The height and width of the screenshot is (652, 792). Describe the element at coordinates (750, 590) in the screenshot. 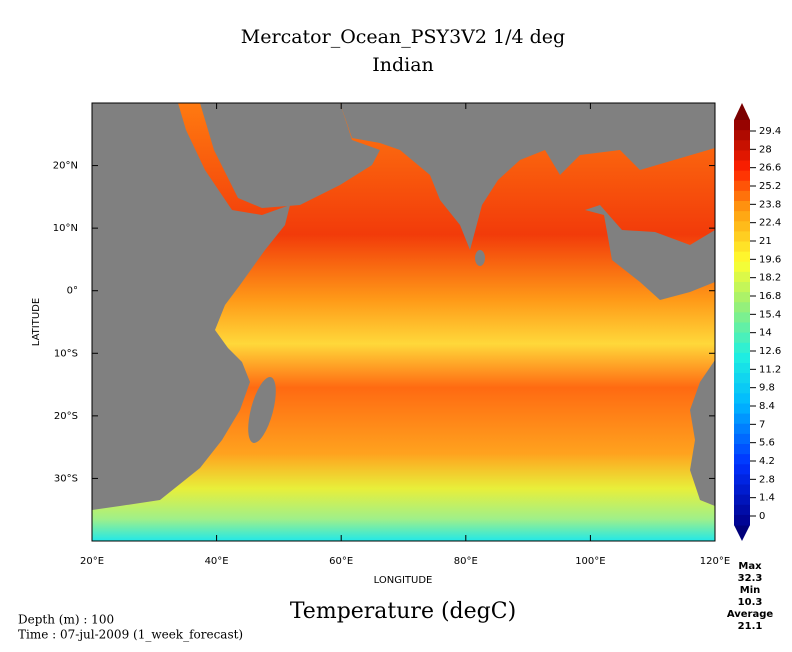

I see `stat-label: Min` at that location.